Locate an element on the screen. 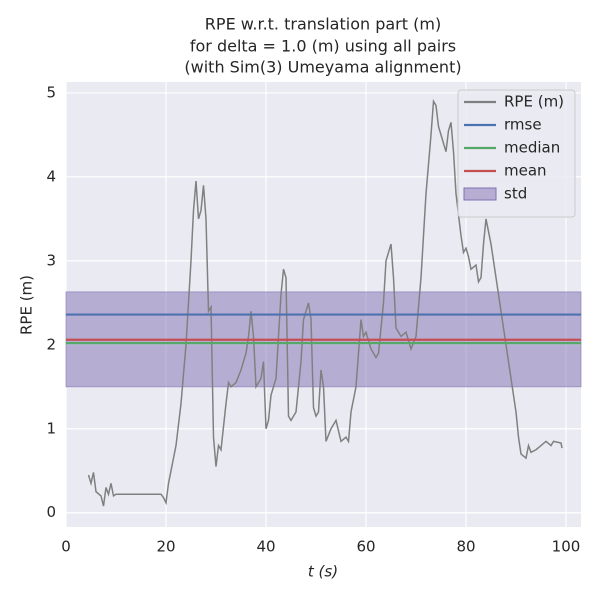 This screenshot has width=600, height=604. legend-label: RPE (m) is located at coordinates (534, 102).